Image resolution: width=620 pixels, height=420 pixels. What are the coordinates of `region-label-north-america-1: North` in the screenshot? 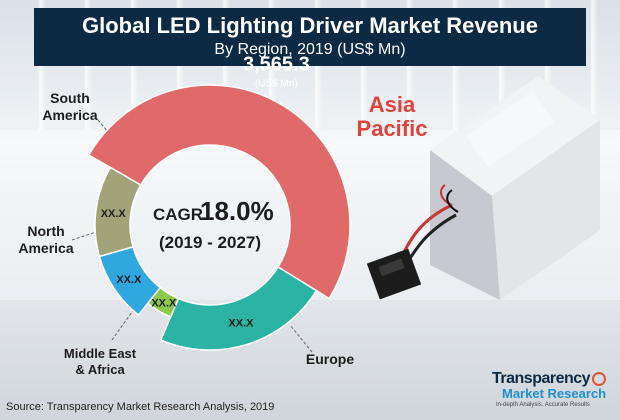 It's located at (45, 231).